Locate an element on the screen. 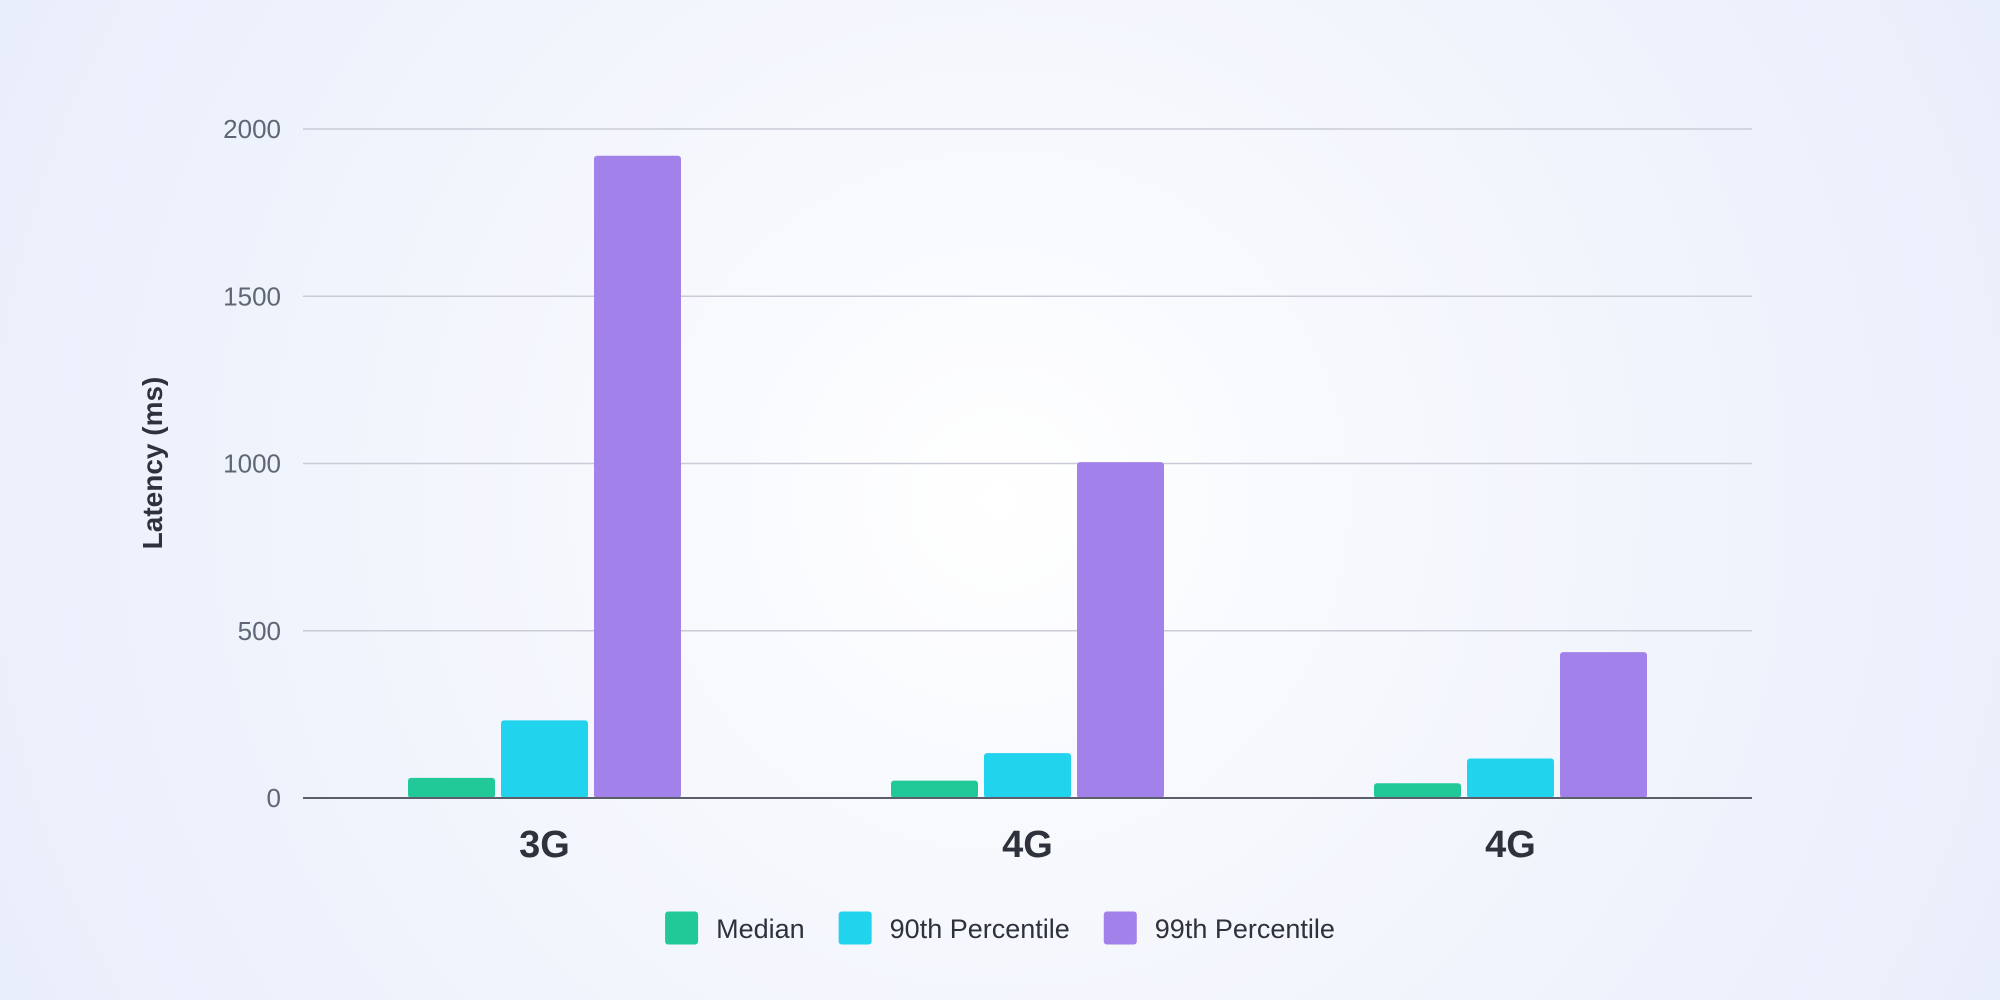 The width and height of the screenshot is (2000, 1000). y-tick-label: 0 is located at coordinates (274, 798).